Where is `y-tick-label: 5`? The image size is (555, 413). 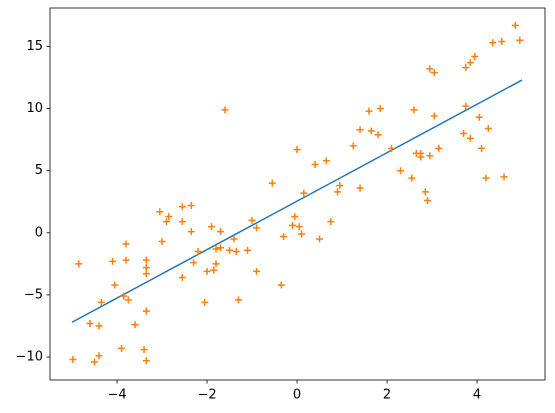
y-tick-label: 5 is located at coordinates (39, 170).